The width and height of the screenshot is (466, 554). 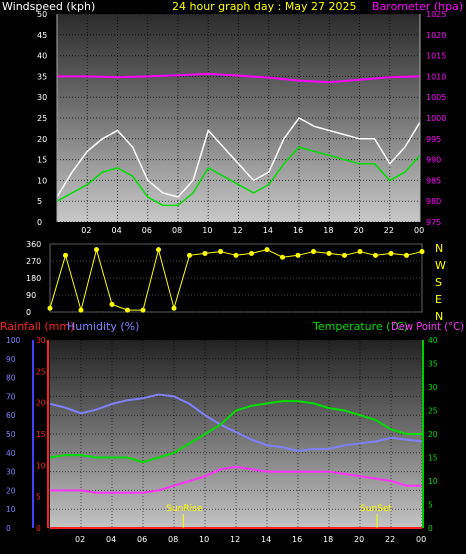 I want to click on direction-line, so click(x=236, y=280).